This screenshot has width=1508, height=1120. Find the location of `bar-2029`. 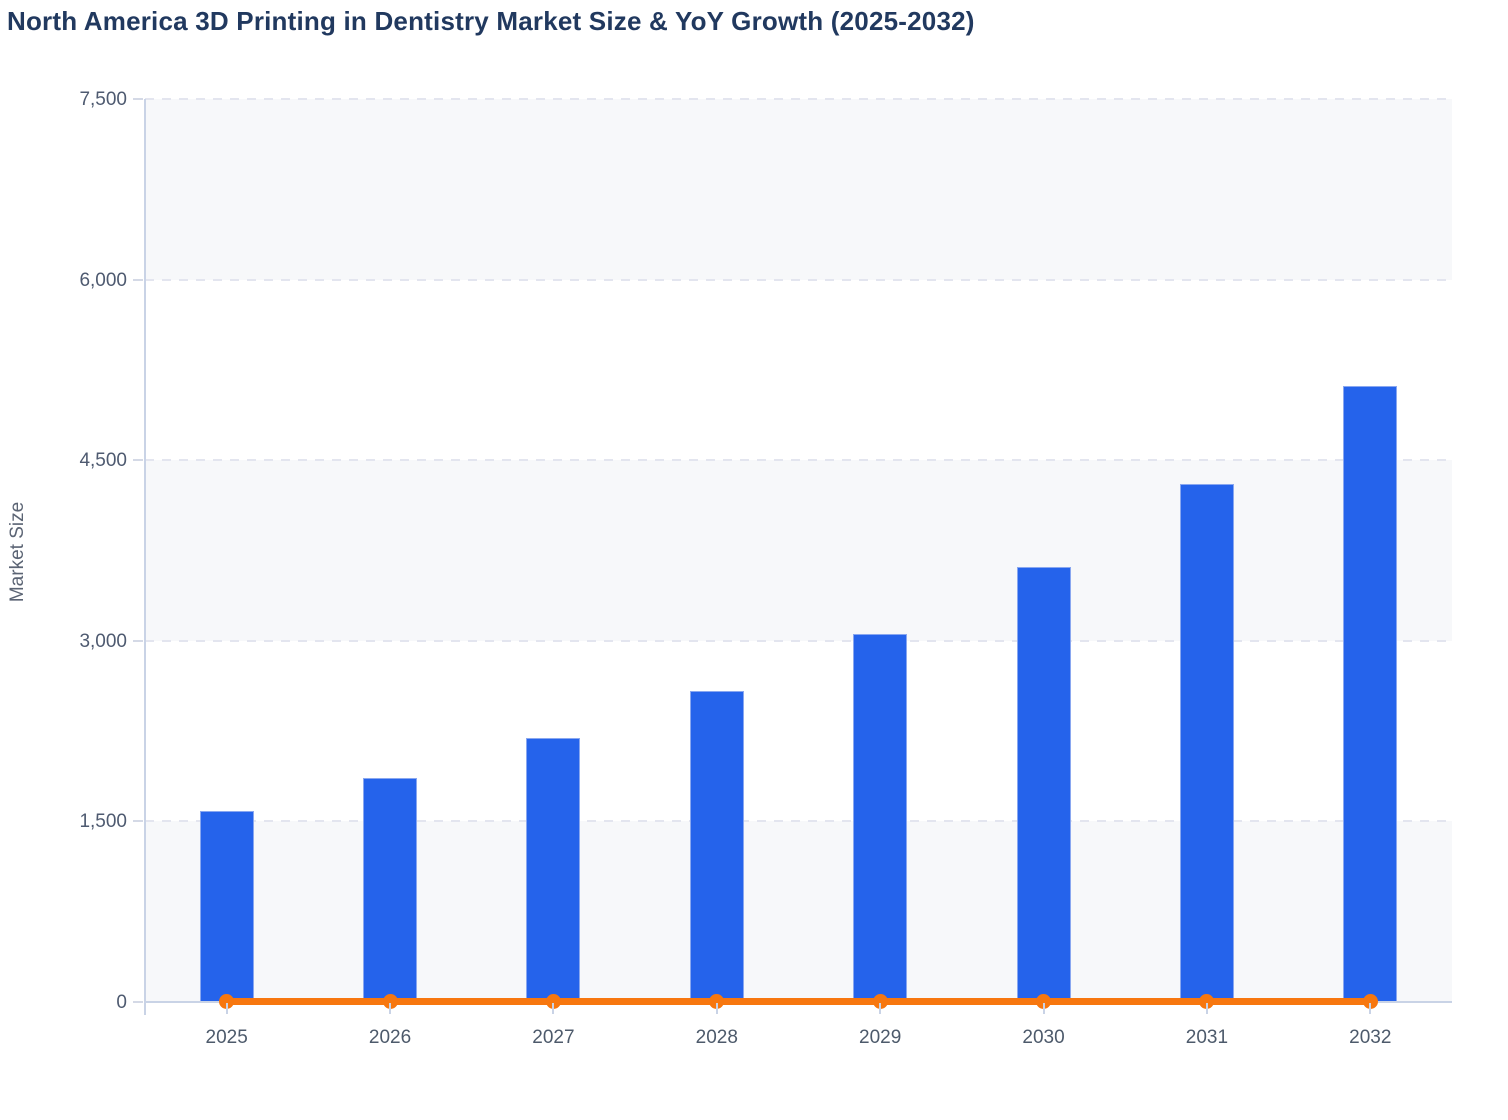

bar-2029 is located at coordinates (880, 817).